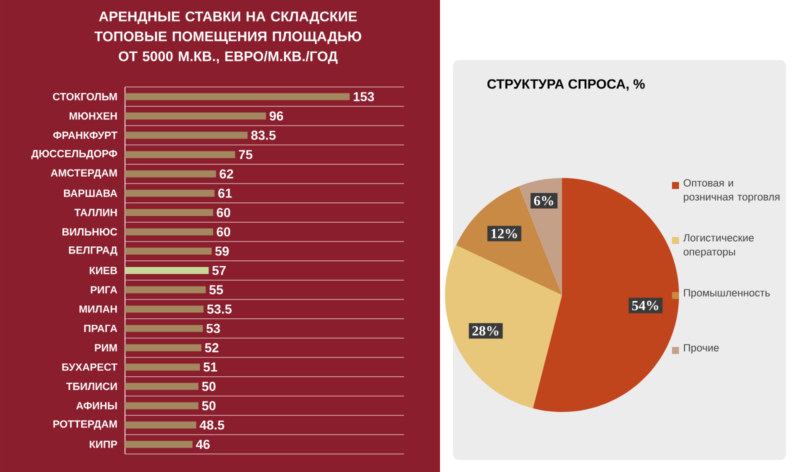 This screenshot has height=472, width=800. Describe the element at coordinates (104, 270) in the screenshot. I see `y-tick-label: КИЕВ` at that location.